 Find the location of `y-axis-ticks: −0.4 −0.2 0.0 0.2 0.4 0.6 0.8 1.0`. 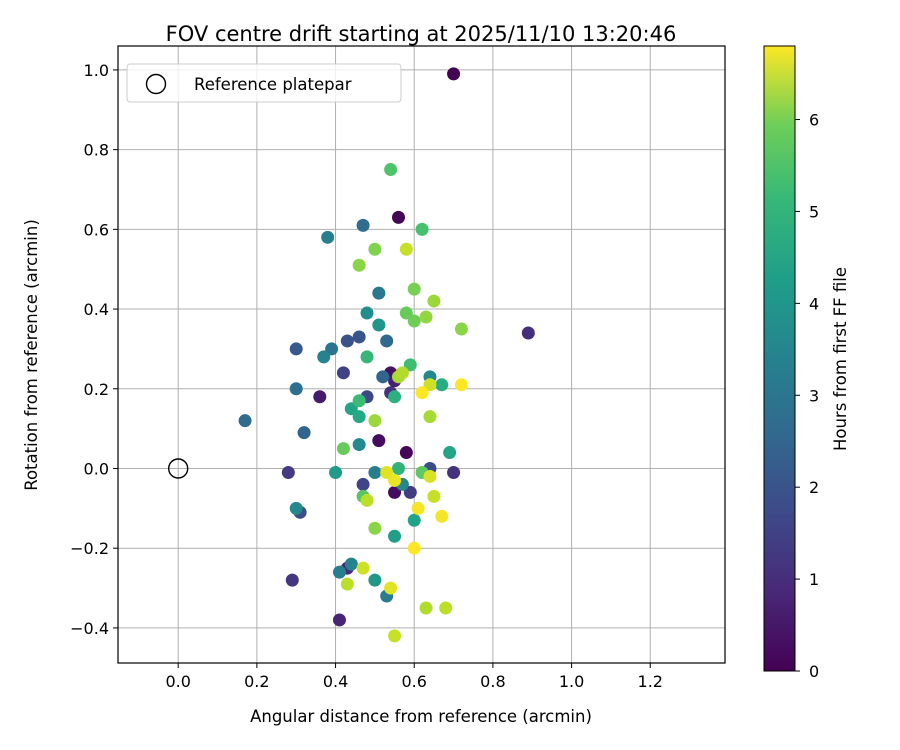

y-axis-ticks: −0.4 −0.2 0.0 0.2 0.4 0.6 0.8 1.0 is located at coordinates (94, 349).